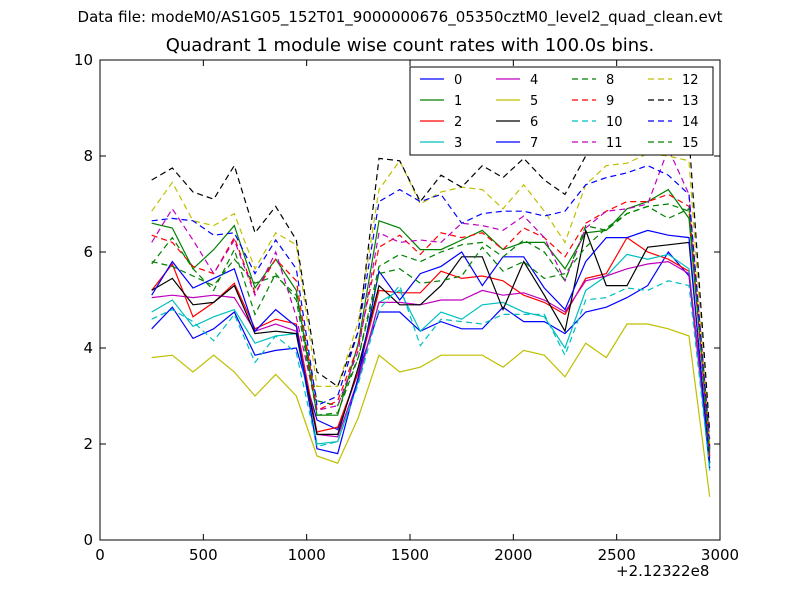 The image size is (800, 600). What do you see at coordinates (690, 101) in the screenshot?
I see `legend-label-13: 13` at bounding box center [690, 101].